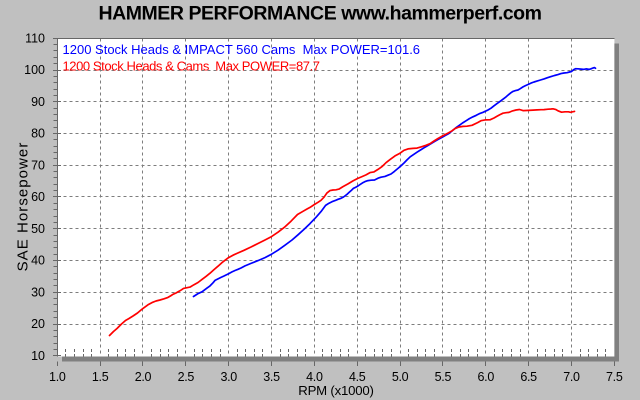 This screenshot has width=640, height=400. Describe the element at coordinates (143, 377) in the screenshot. I see `svg-text: 2.0` at that location.